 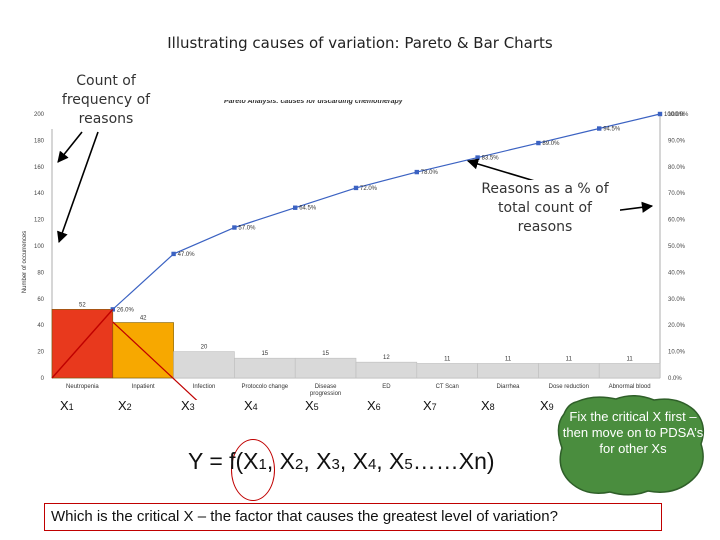 I want to click on equation-subscript: 3, so click(x=335, y=464).